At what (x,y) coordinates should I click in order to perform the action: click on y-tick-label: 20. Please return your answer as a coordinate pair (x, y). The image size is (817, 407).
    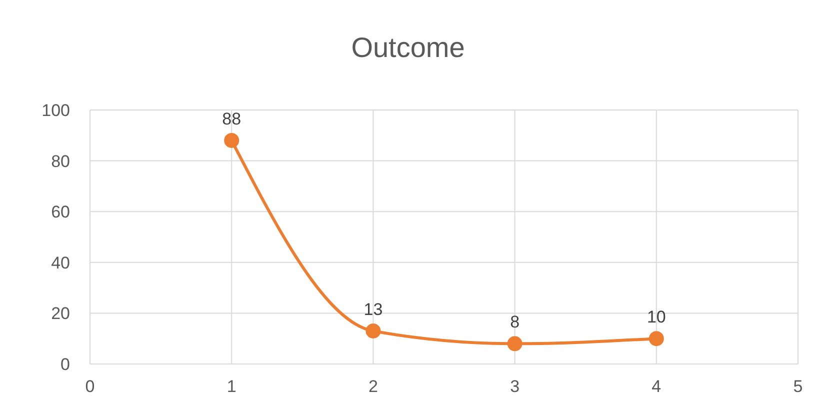
    Looking at the image, I should click on (60, 314).